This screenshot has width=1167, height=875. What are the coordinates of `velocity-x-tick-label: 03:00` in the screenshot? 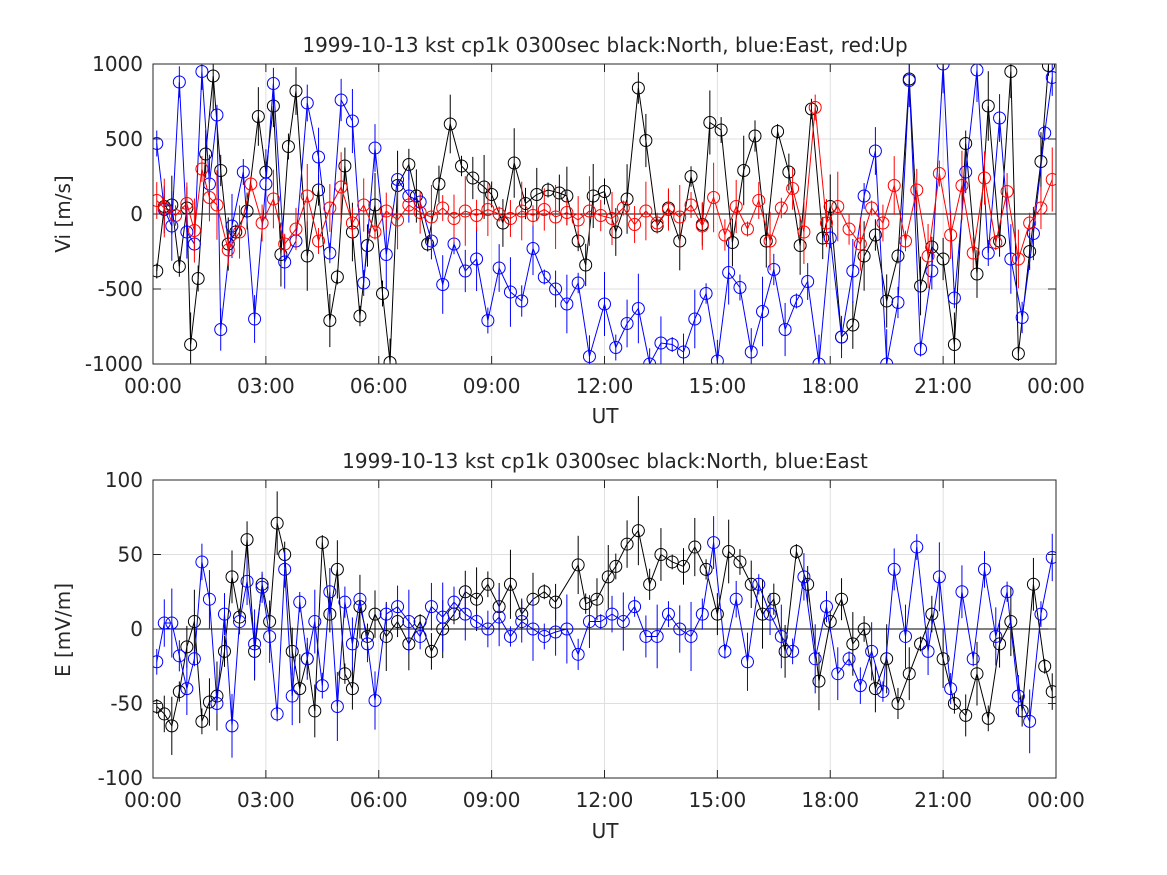 It's located at (266, 386).